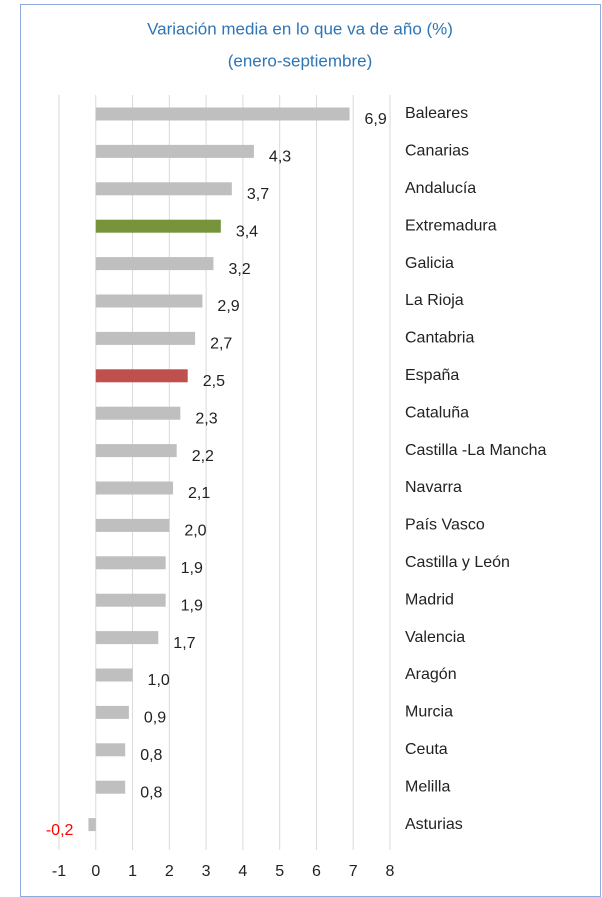  What do you see at coordinates (431, 674) in the screenshot?
I see `y-tick-label: Aragón` at bounding box center [431, 674].